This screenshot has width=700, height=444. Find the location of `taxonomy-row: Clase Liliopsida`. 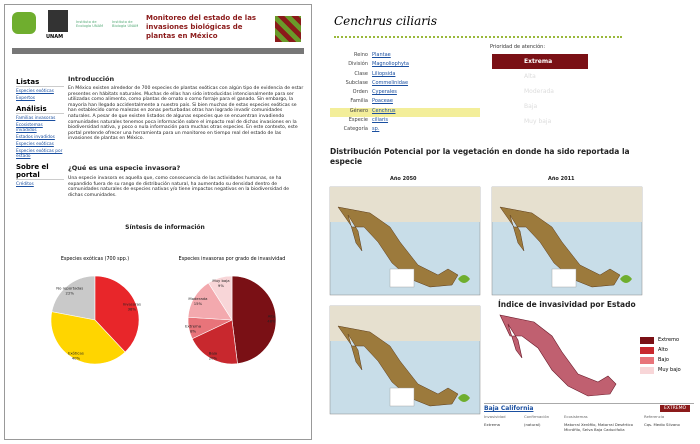

taxonomy-row: Clase Liliopsida is located at coordinates (405, 75).